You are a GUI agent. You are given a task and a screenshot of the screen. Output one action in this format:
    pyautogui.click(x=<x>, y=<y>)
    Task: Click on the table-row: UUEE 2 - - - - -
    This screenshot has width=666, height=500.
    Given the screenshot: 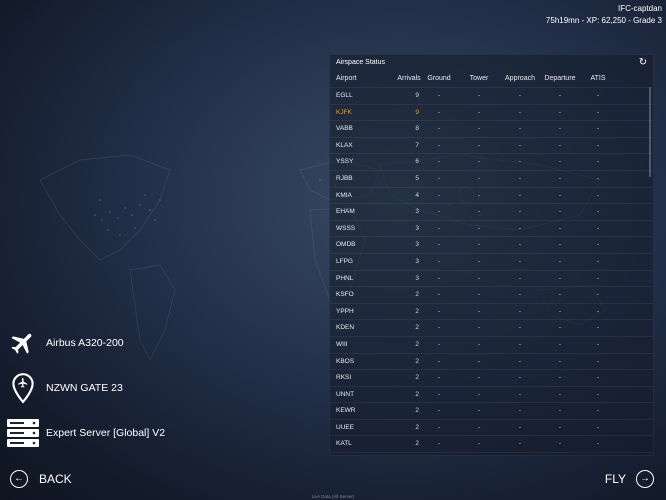 What is the action you would take?
    pyautogui.click(x=491, y=427)
    